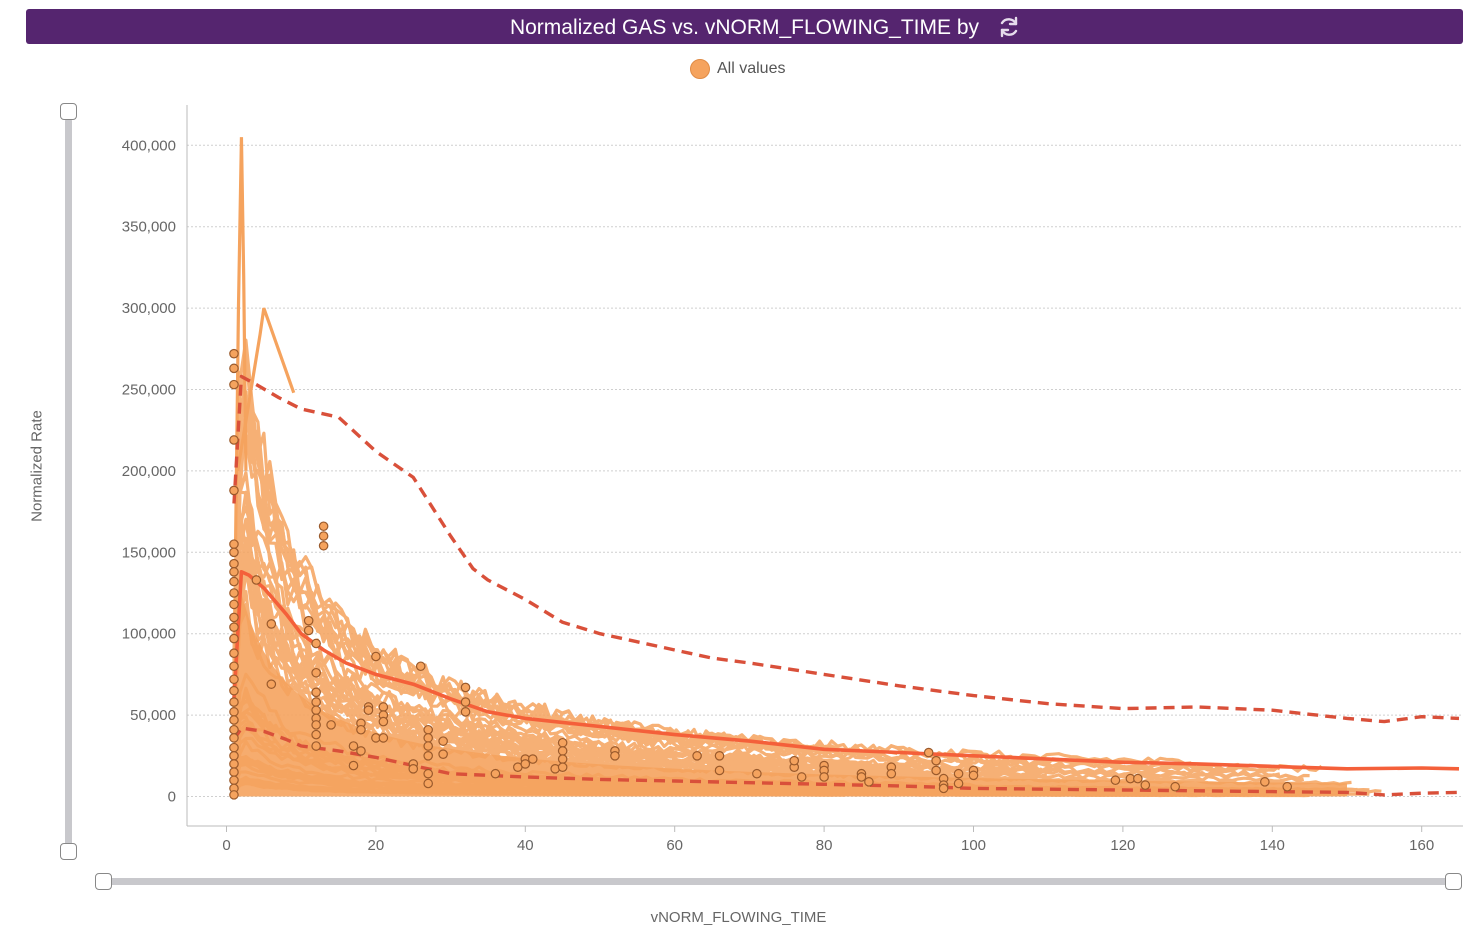 The image size is (1477, 939). Describe the element at coordinates (153, 715) in the screenshot. I see `y-tick-label: 50,000` at that location.